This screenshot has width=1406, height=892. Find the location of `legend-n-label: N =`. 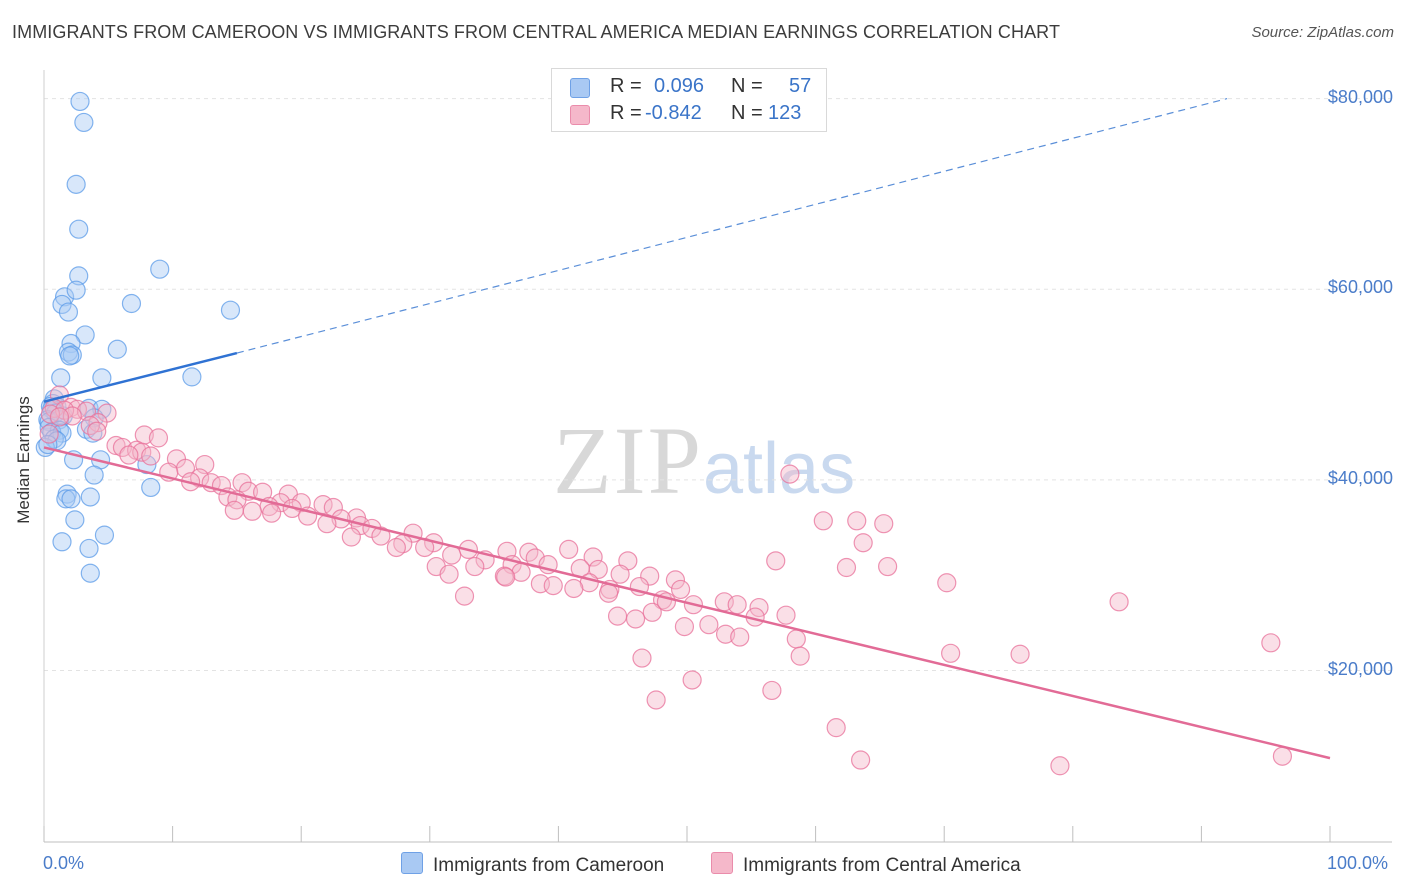

legend-n-label: N = is located at coordinates (747, 113).